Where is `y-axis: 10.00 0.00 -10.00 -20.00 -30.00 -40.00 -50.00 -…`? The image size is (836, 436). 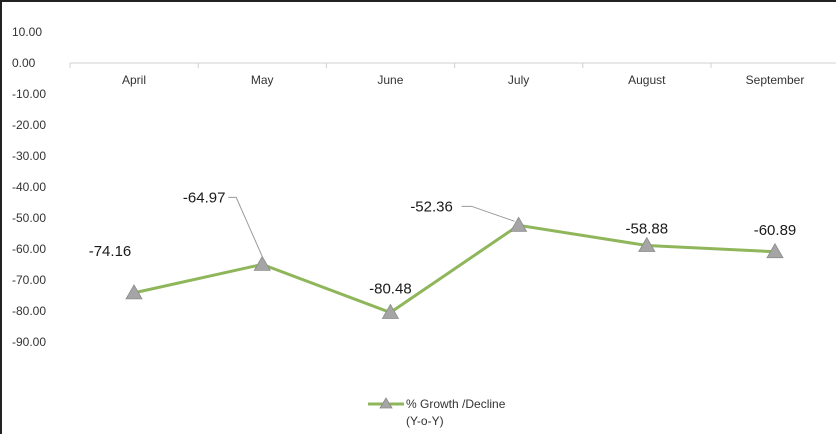
y-axis: 10.00 0.00 -10.00 -20.00 -30.00 -40.00 -50.00 -… is located at coordinates (29, 187).